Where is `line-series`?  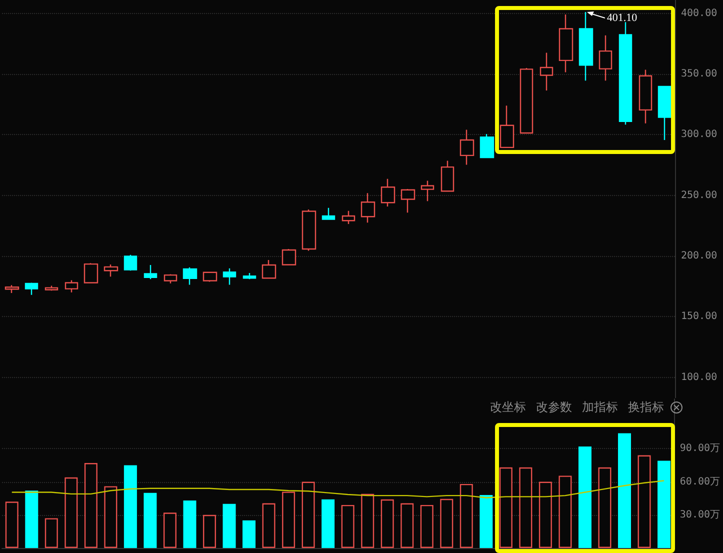
line-series is located at coordinates (338, 489).